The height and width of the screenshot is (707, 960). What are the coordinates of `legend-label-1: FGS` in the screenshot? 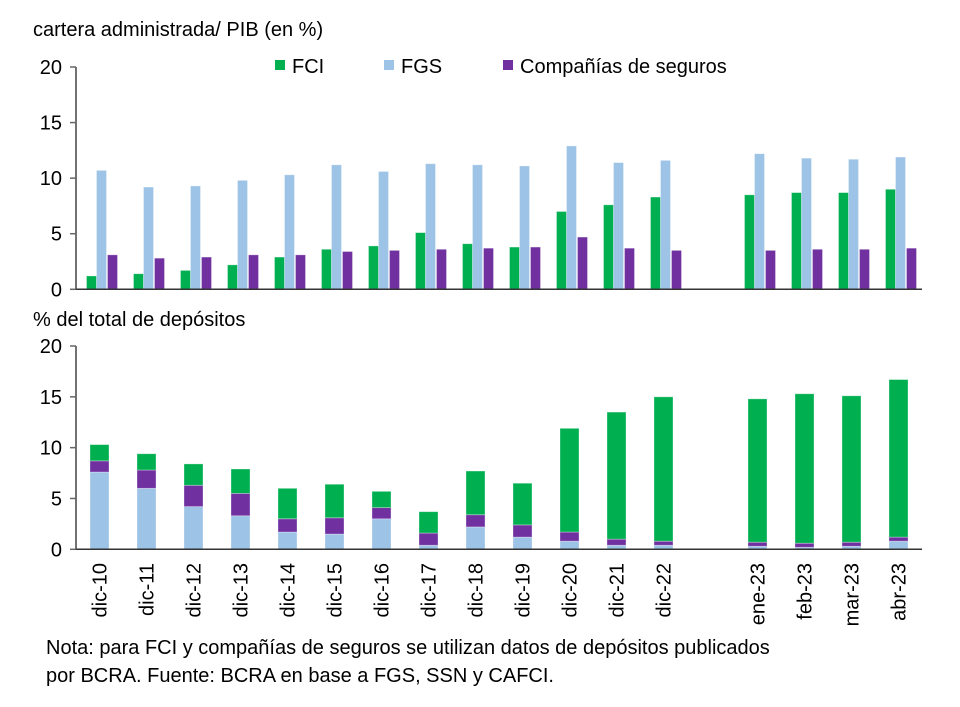 It's located at (421, 67).